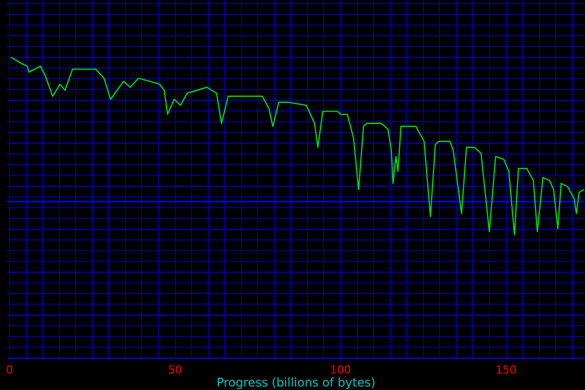 This screenshot has height=390, width=585. What do you see at coordinates (9, 370) in the screenshot?
I see `x-tick-label: 0` at bounding box center [9, 370].